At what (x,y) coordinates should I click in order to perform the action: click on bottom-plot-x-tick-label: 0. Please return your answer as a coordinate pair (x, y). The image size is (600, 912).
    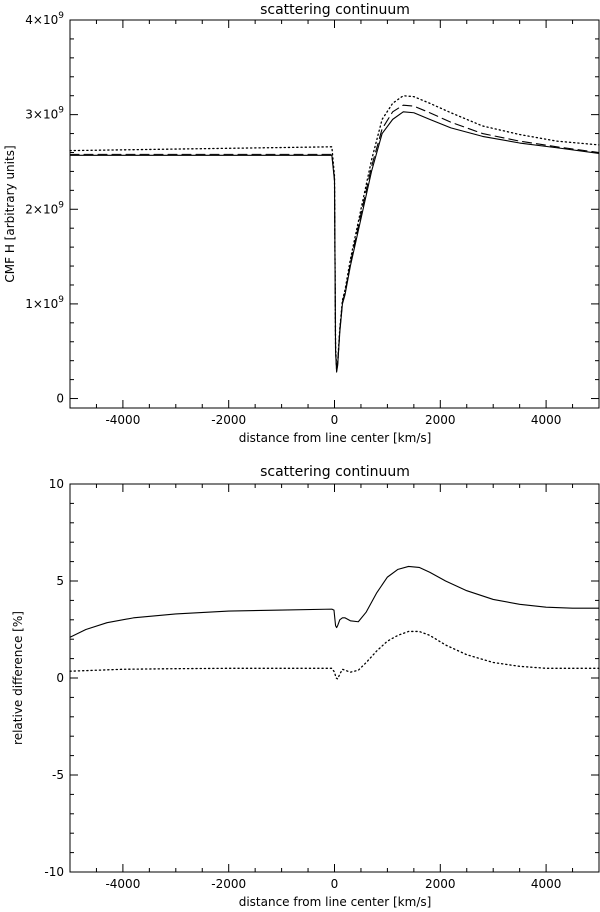
    Looking at the image, I should click on (335, 884).